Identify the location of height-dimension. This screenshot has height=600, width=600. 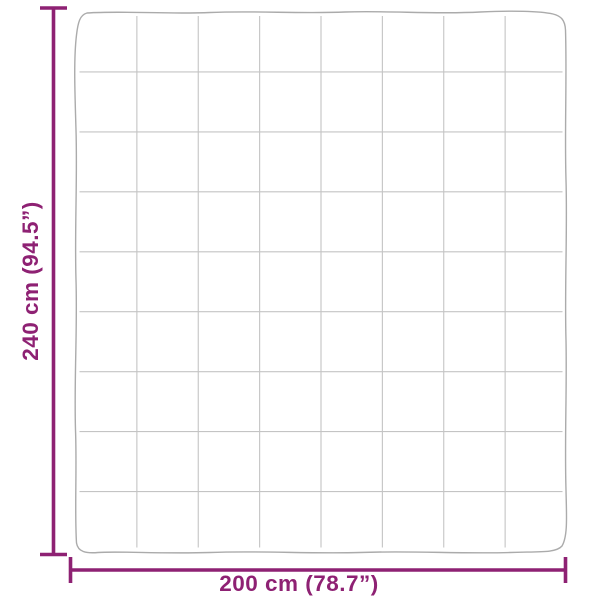
(53, 281).